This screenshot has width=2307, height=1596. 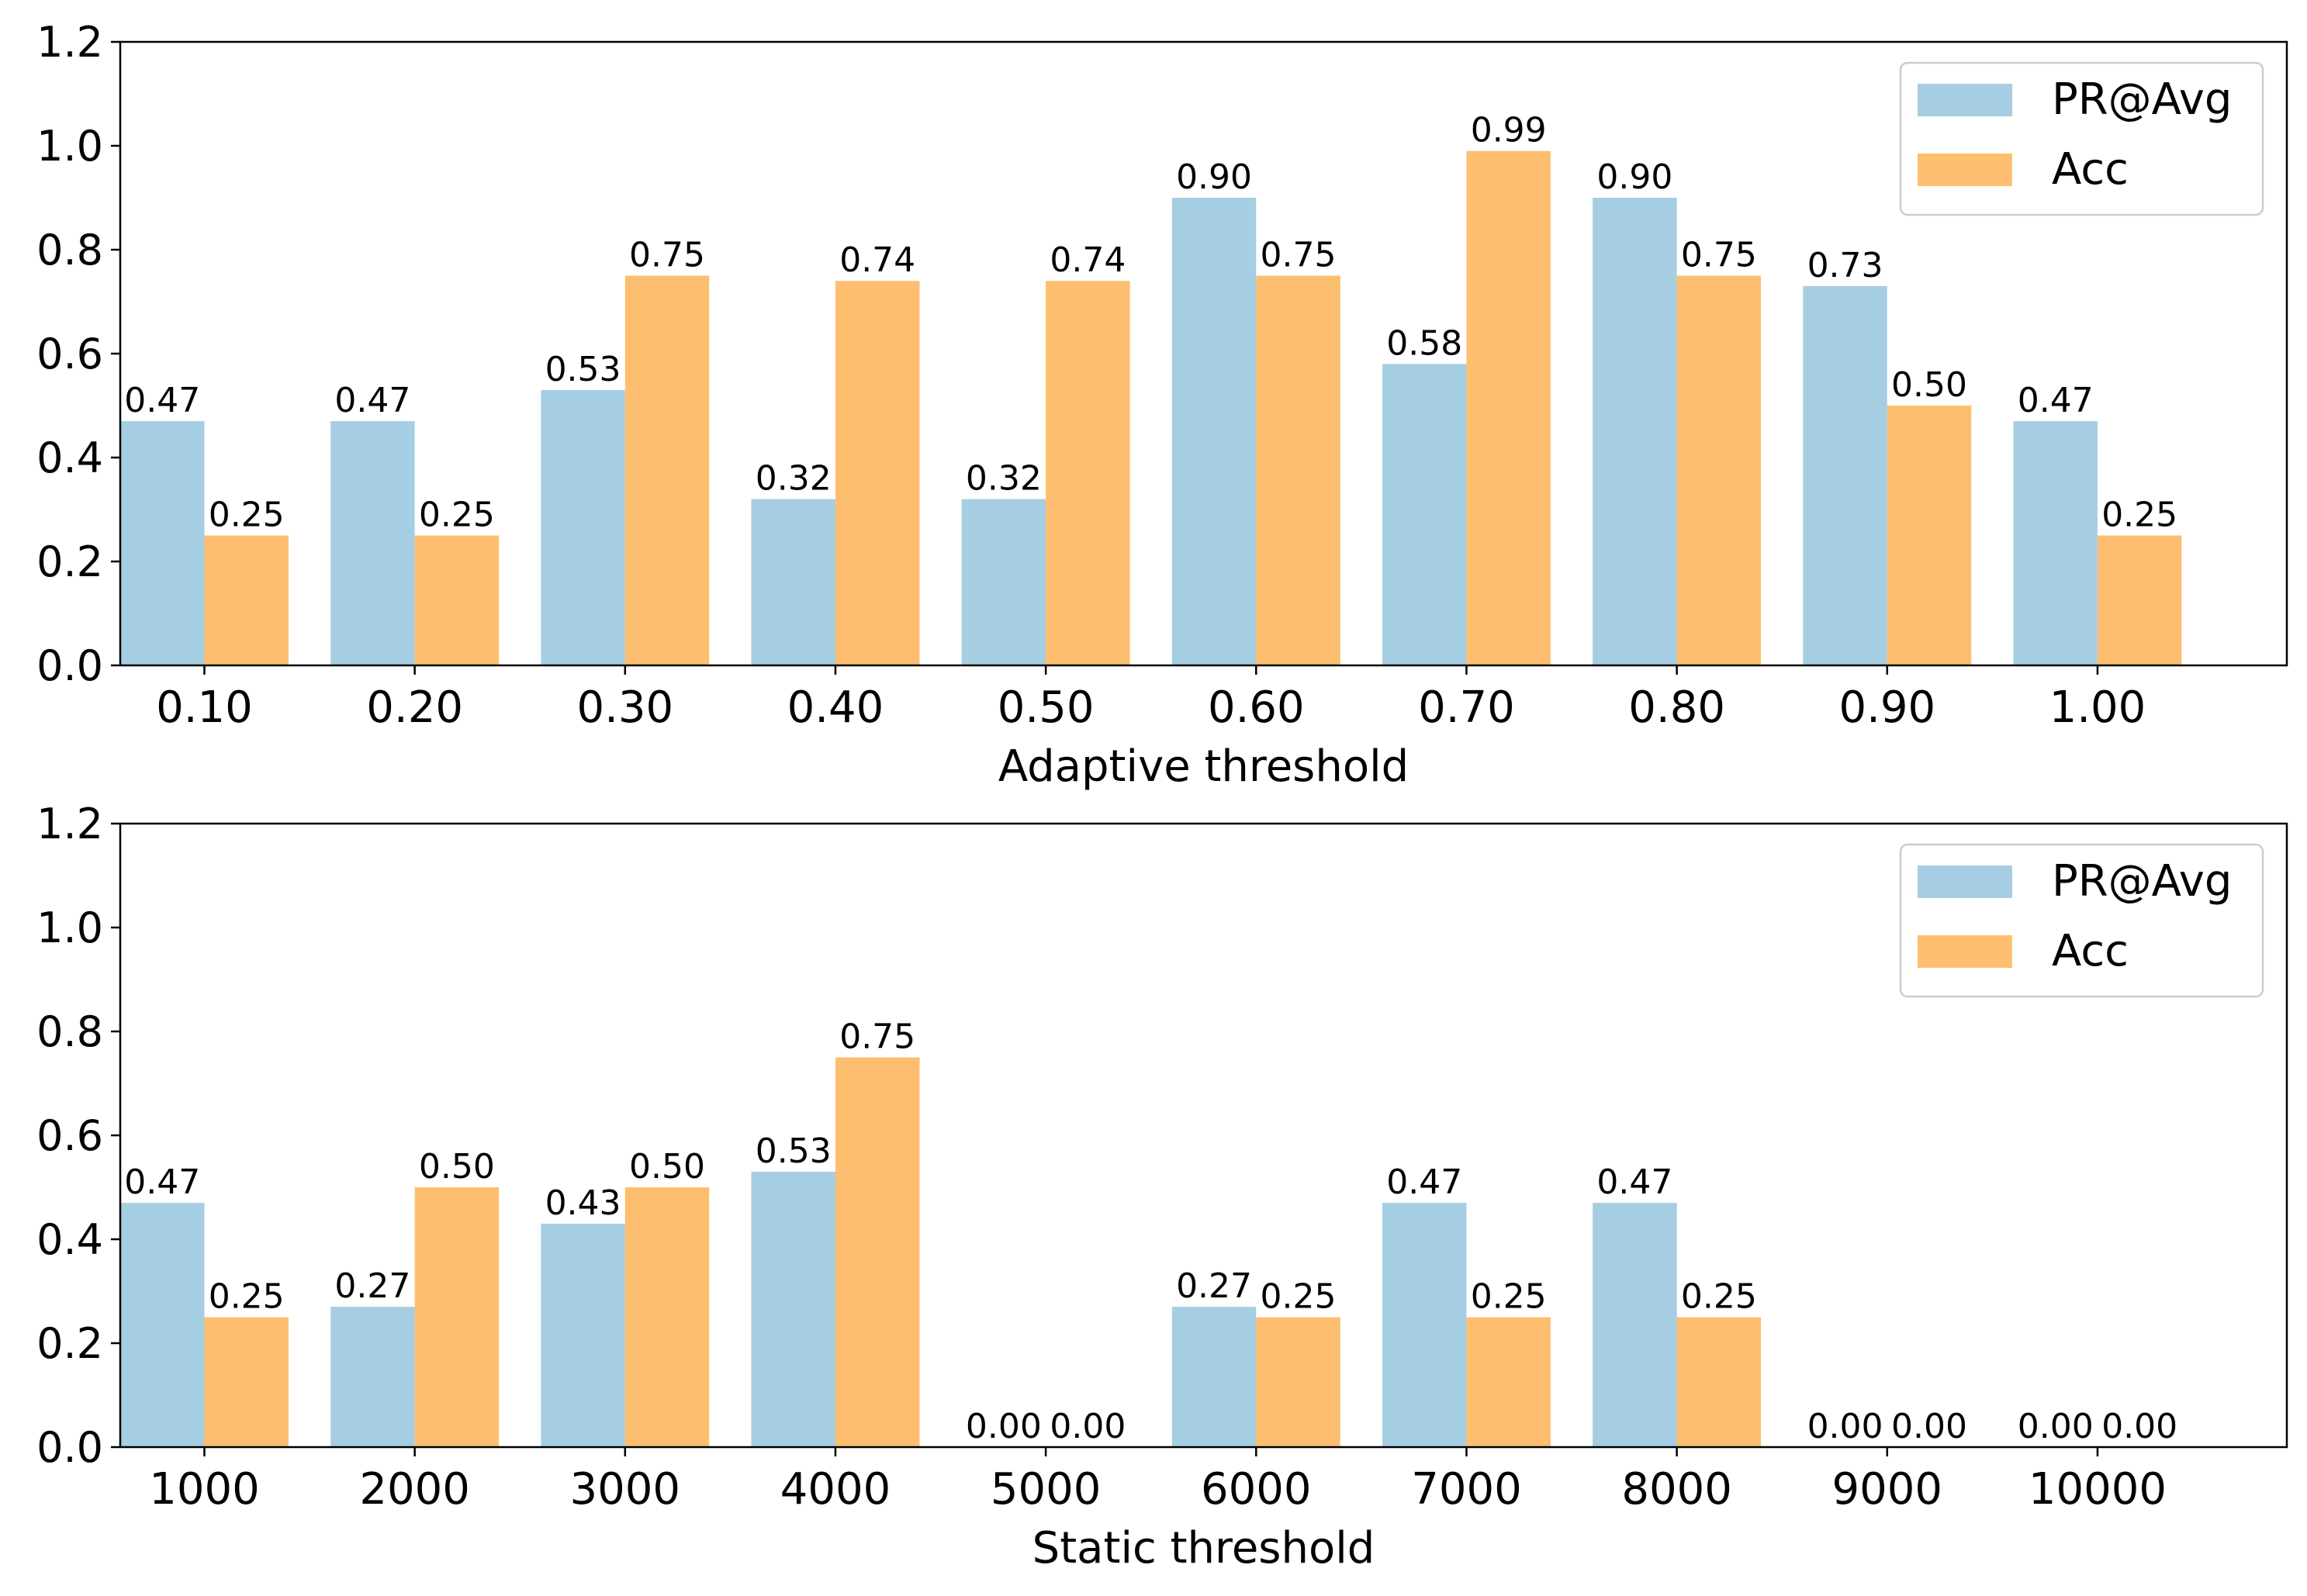 I want to click on x-tick-label: 4000, so click(x=836, y=1489).